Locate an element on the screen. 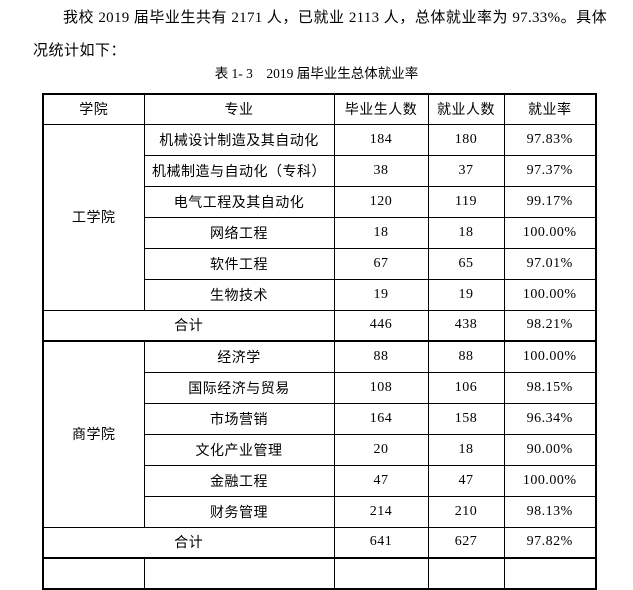 Image resolution: width=633 pixels, height=590 pixels. major-cell: 经济学 is located at coordinates (239, 356).